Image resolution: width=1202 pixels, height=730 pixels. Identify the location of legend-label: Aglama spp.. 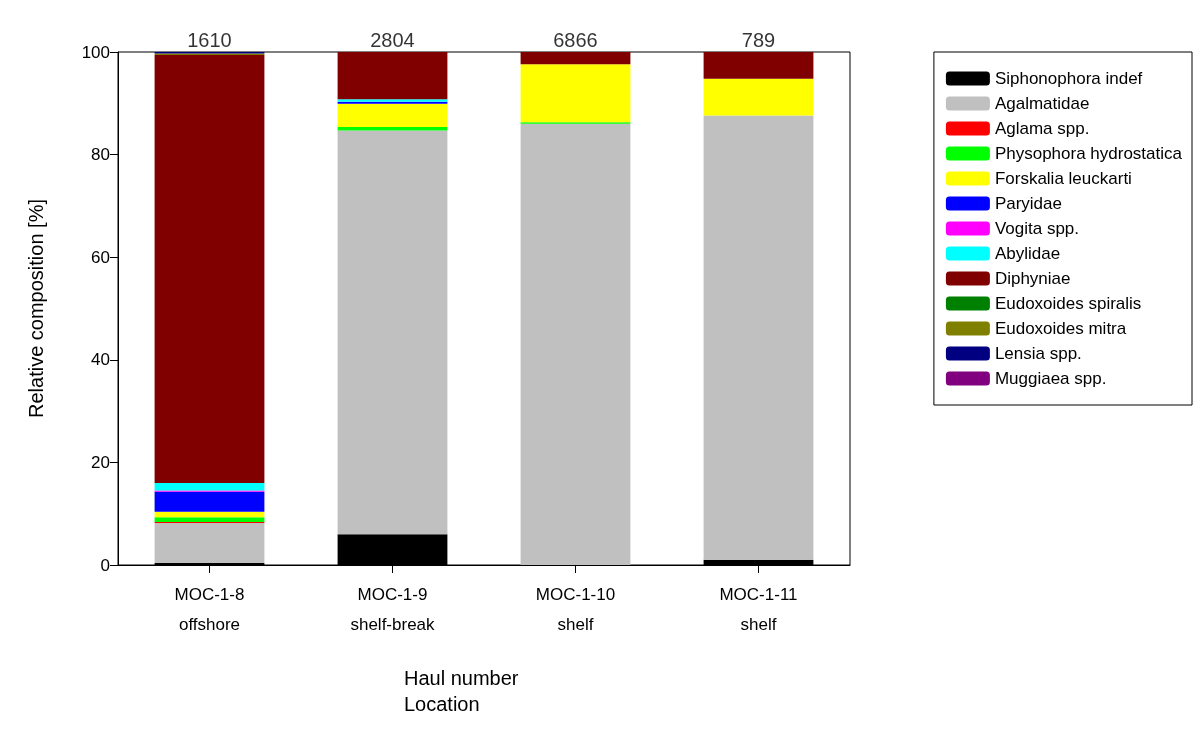
(1042, 128).